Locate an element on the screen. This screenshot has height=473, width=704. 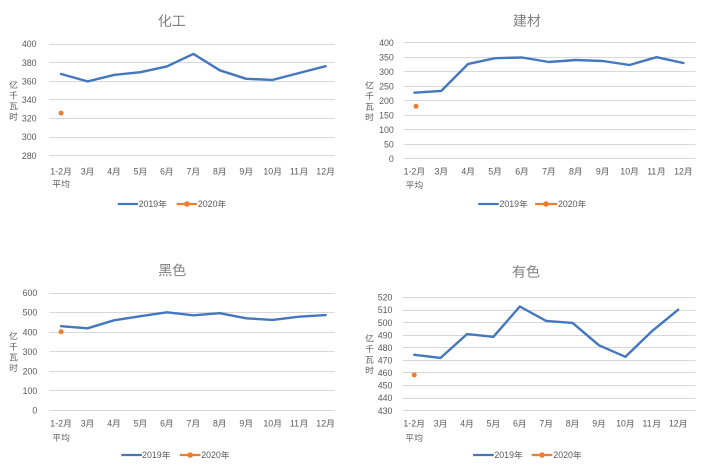
svg-text: 430 is located at coordinates (385, 411).